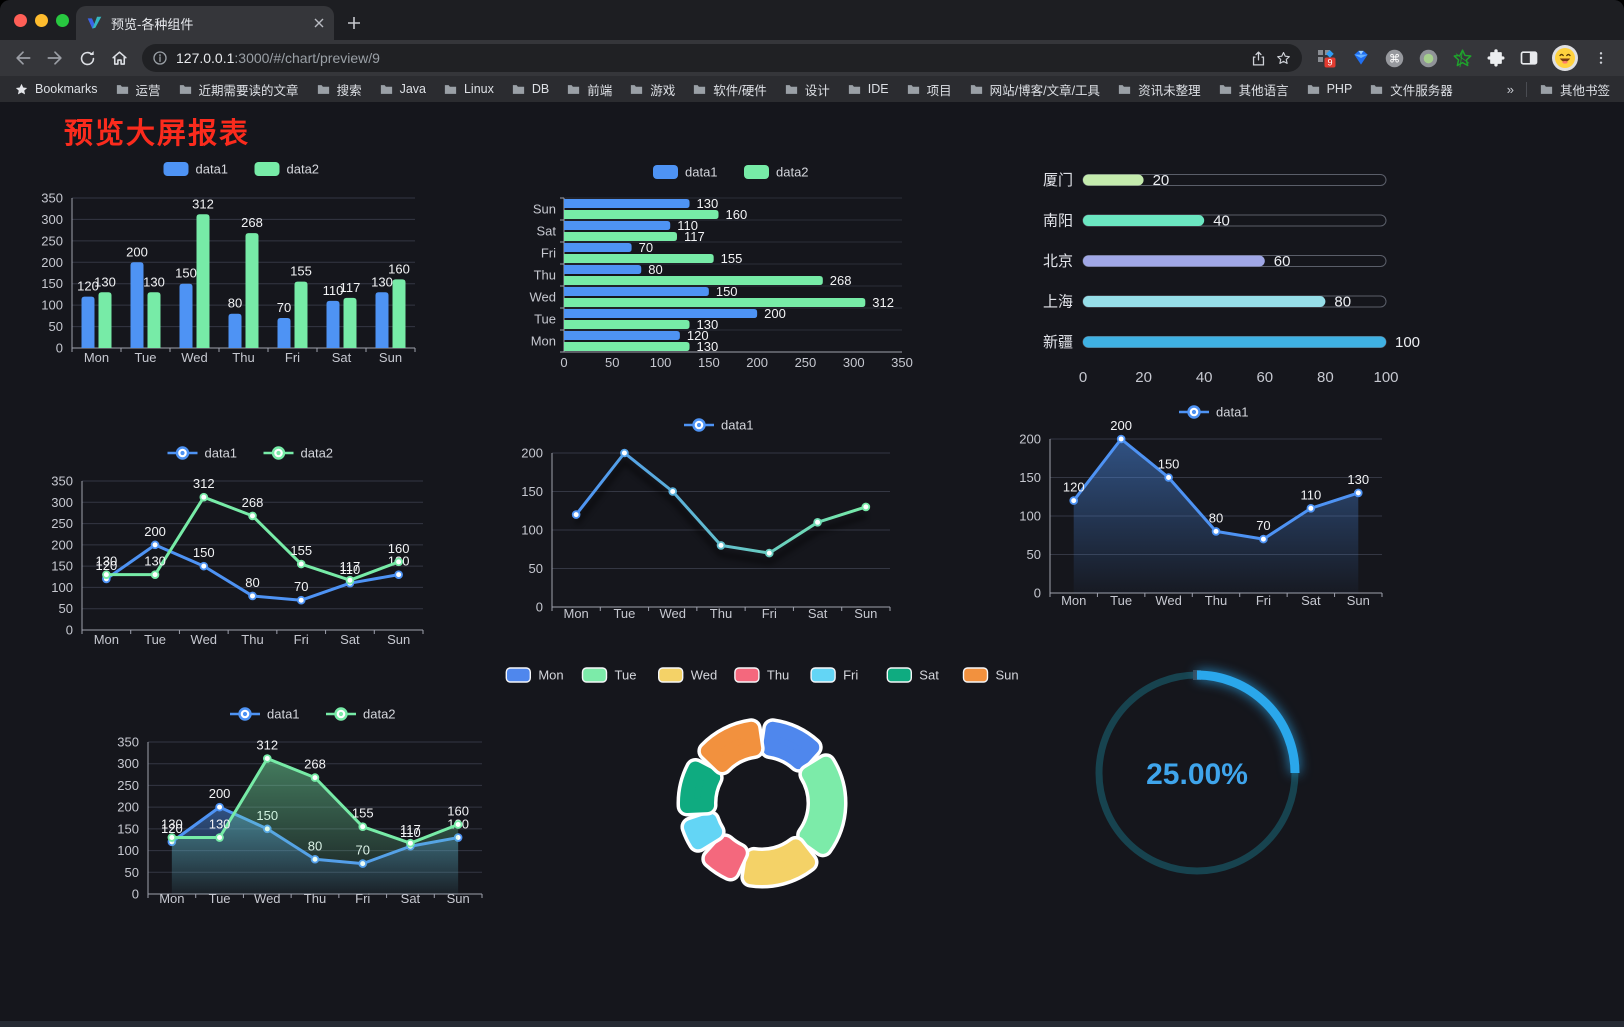 This screenshot has width=1624, height=1027. Describe the element at coordinates (1411, 89) in the screenshot. I see `bookmark-folder-item: 文件服务器` at that location.